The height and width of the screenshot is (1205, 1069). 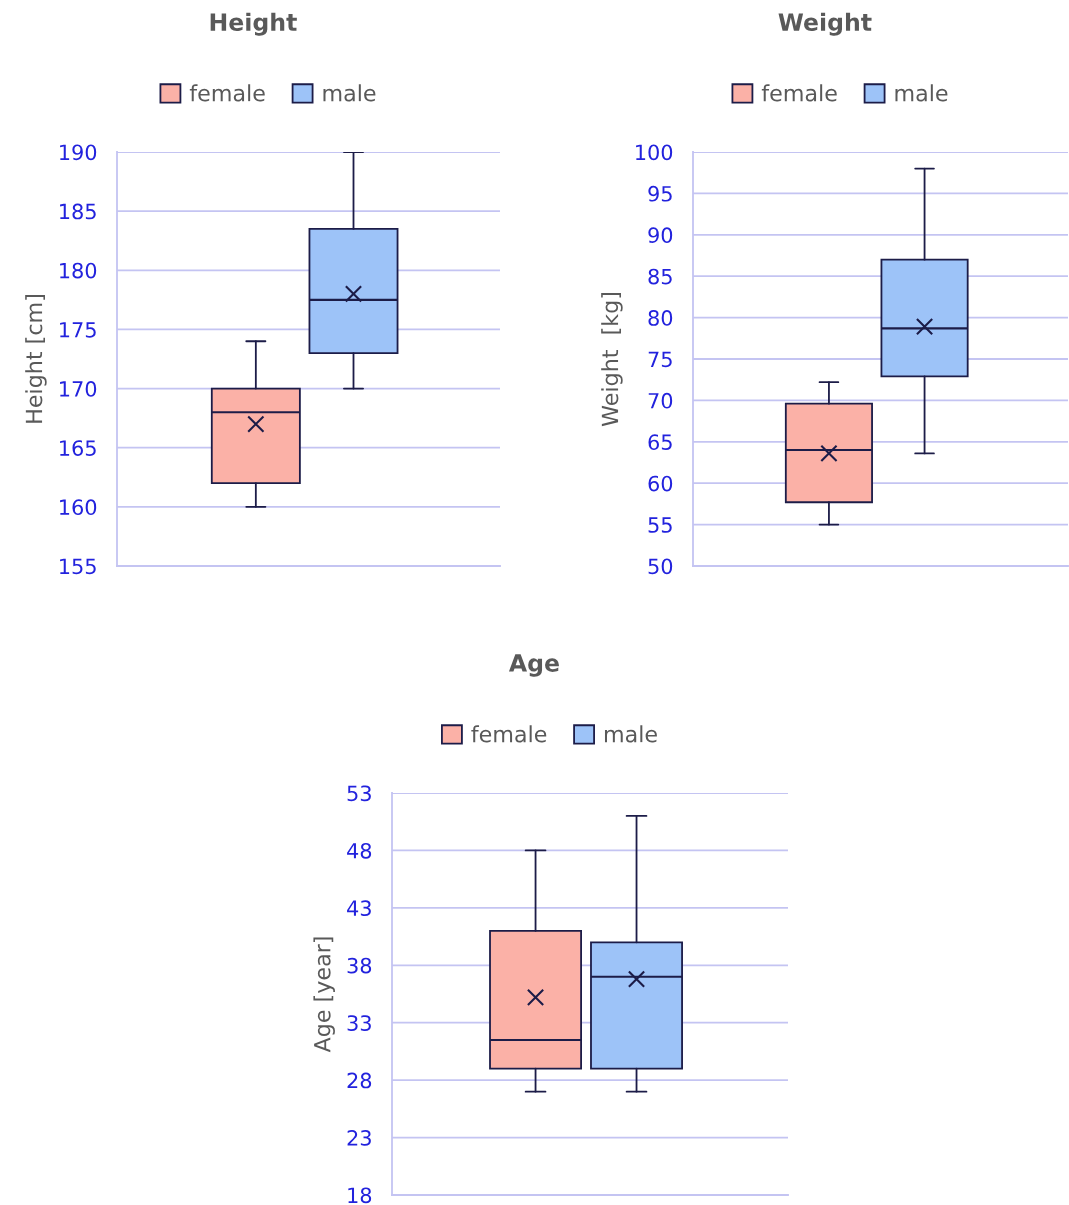 I want to click on y-axis-title: Age [year], so click(x=324, y=995).